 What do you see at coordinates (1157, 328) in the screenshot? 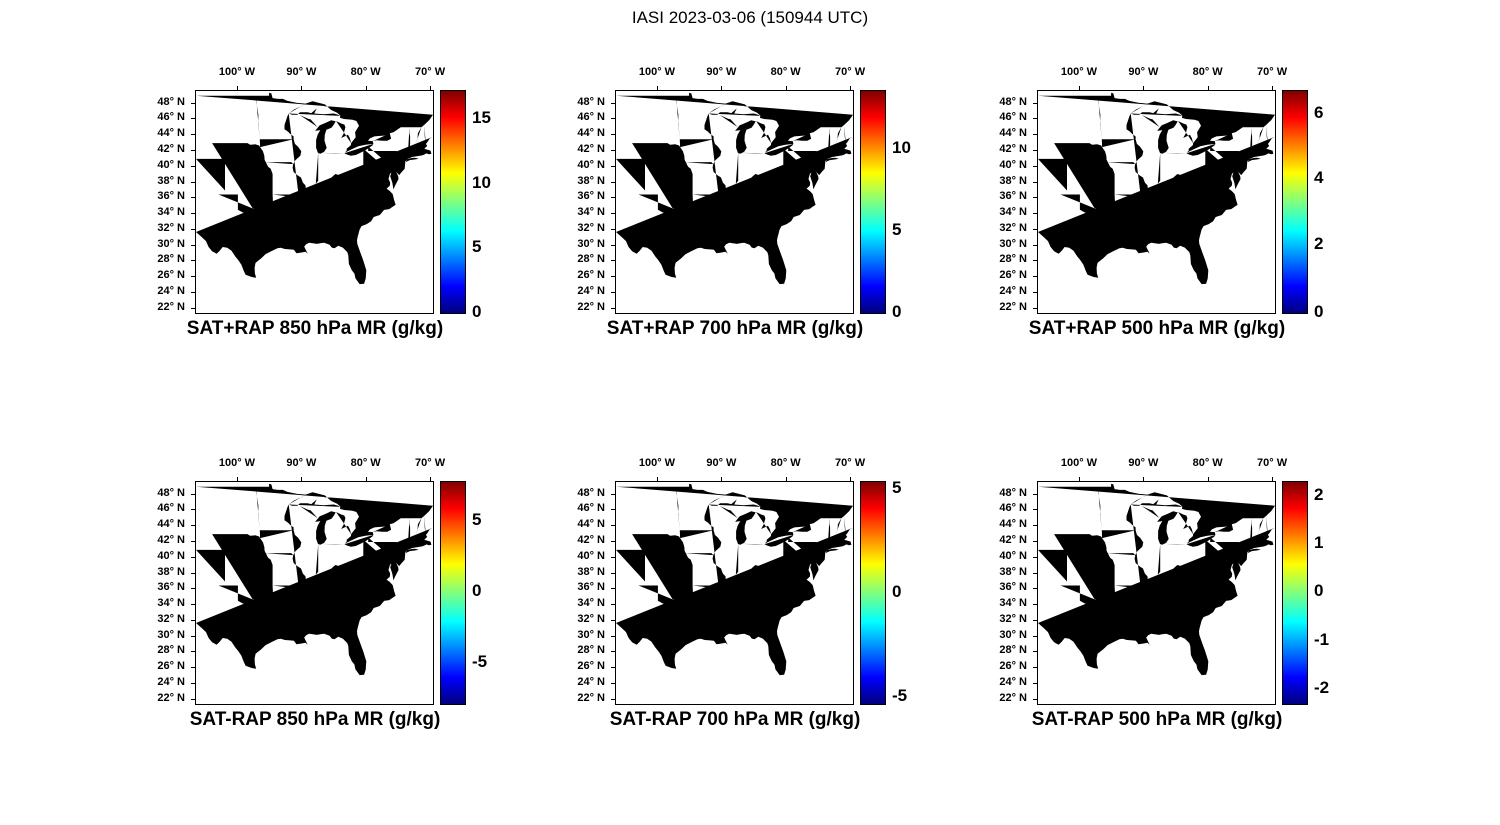
I see `panel-title: SAT+RAP 500 hPa MR (g/kg)` at bounding box center [1157, 328].